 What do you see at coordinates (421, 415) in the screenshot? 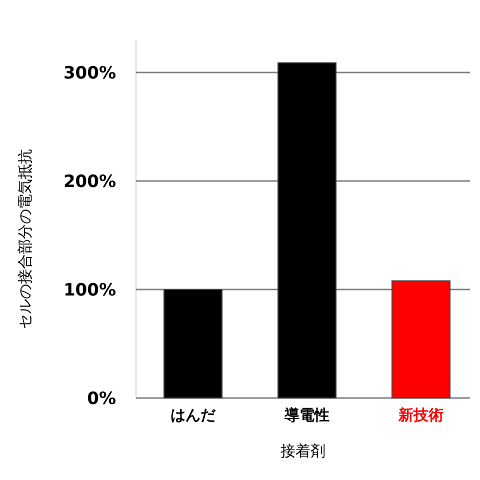
I see `x-tick-label: 新技術` at bounding box center [421, 415].